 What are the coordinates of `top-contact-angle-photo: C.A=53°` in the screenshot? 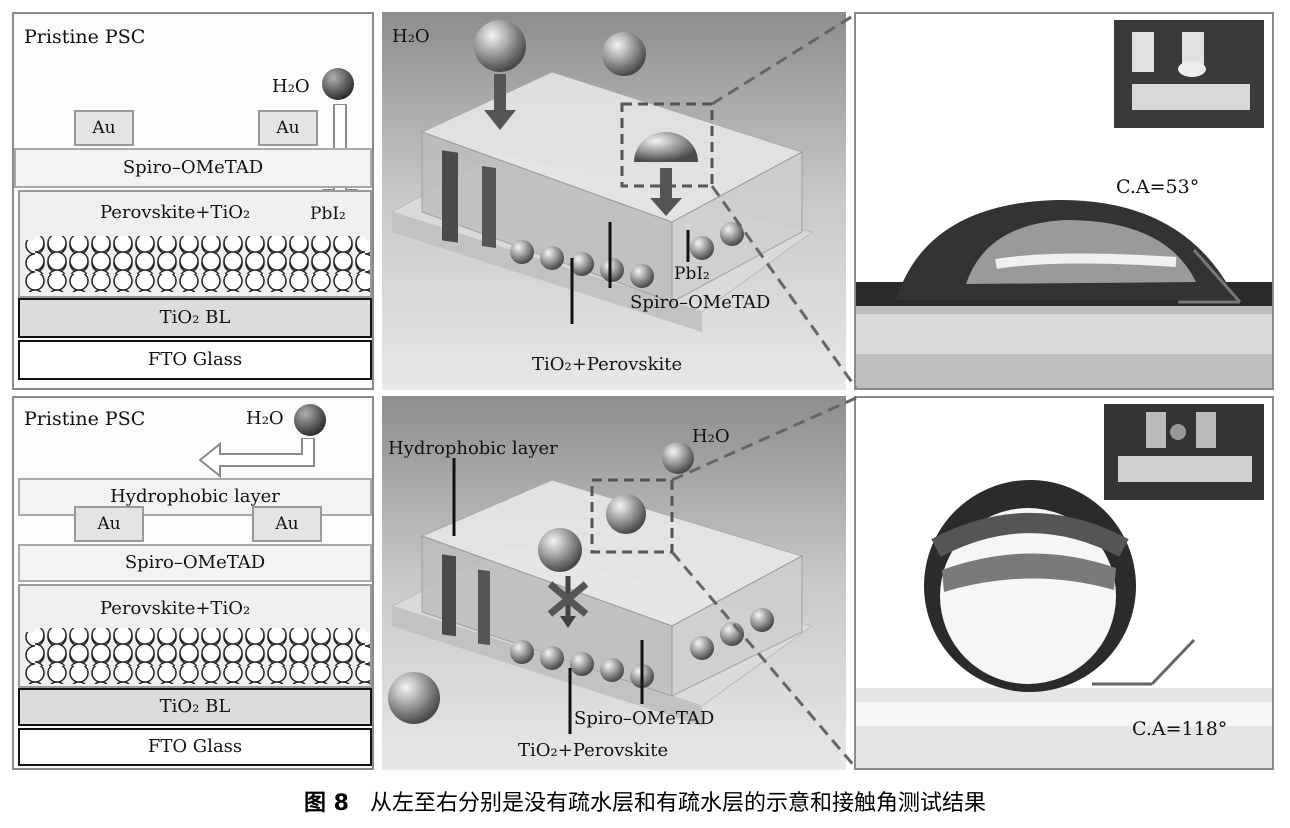 It's located at (1064, 201).